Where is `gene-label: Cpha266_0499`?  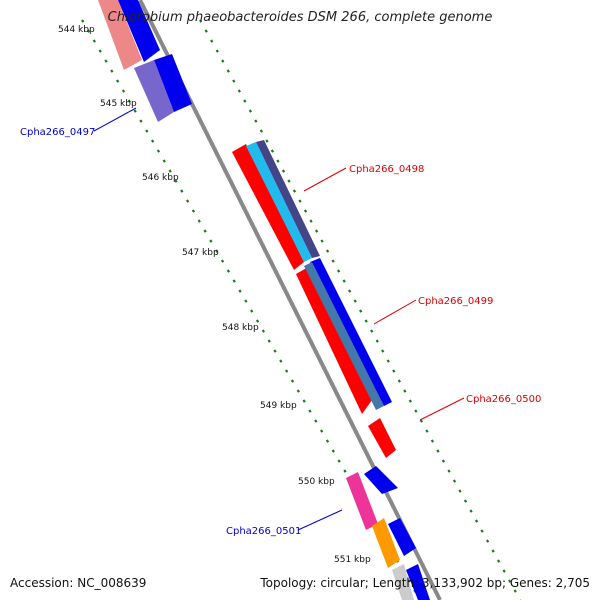
gene-label: Cpha266_0499 is located at coordinates (455, 301).